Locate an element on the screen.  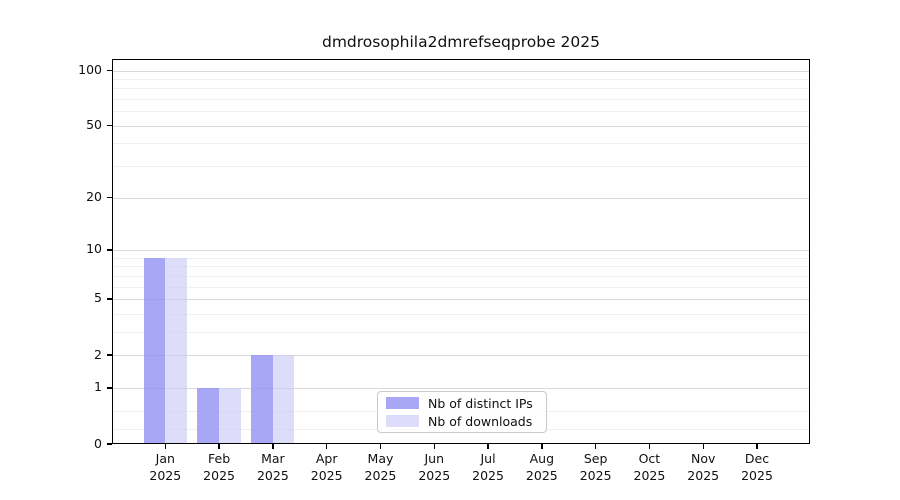
x-tick-label: Feb 2025 is located at coordinates (219, 467).